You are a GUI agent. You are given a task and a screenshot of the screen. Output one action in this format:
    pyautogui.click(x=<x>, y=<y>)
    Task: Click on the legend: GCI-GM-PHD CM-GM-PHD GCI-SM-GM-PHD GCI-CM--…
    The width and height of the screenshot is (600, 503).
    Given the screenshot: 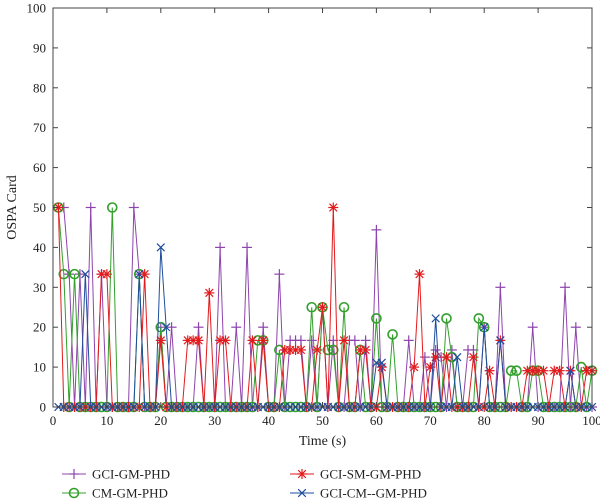 What is the action you would take?
    pyautogui.click(x=244, y=484)
    